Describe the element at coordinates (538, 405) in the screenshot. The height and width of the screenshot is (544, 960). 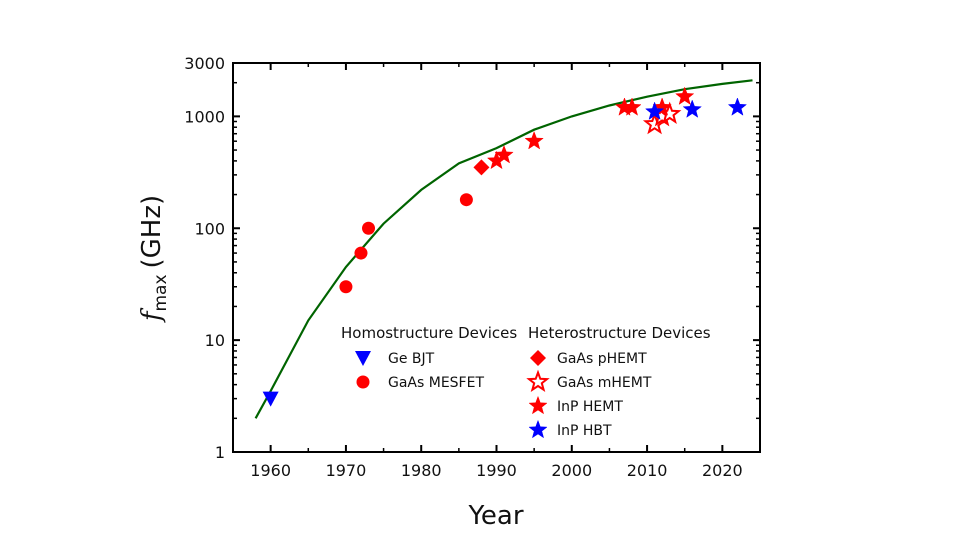
I see `legend-marker-inp-hemt` at that location.